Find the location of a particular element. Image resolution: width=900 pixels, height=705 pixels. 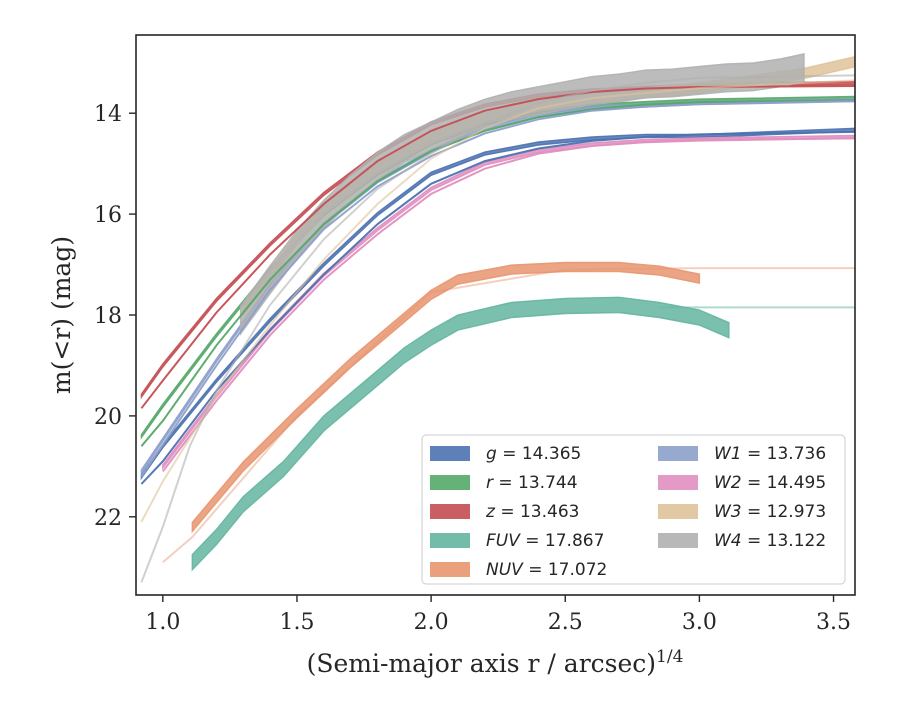

legend-label-r: r = 13.744 is located at coordinates (532, 483).